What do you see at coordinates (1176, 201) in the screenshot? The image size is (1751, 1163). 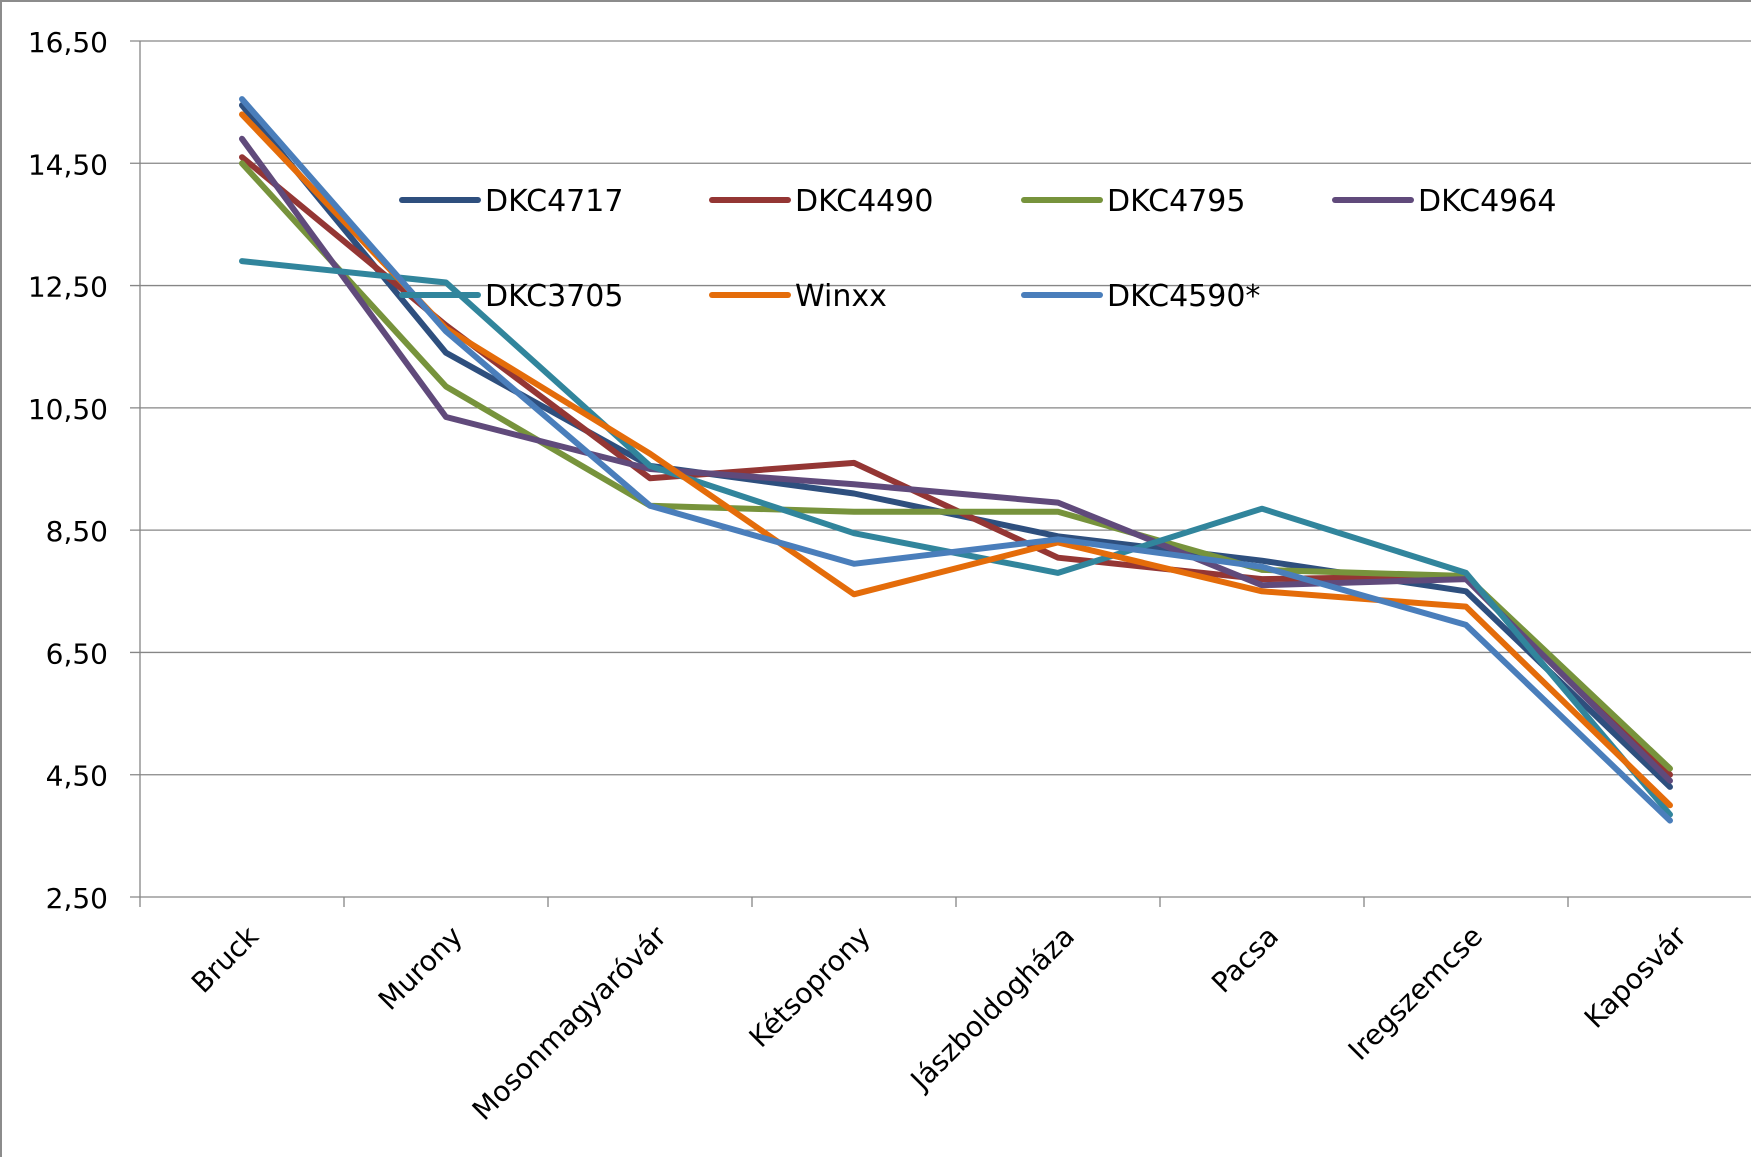 I see `legend-label-dkc4795: DKC4795` at bounding box center [1176, 201].